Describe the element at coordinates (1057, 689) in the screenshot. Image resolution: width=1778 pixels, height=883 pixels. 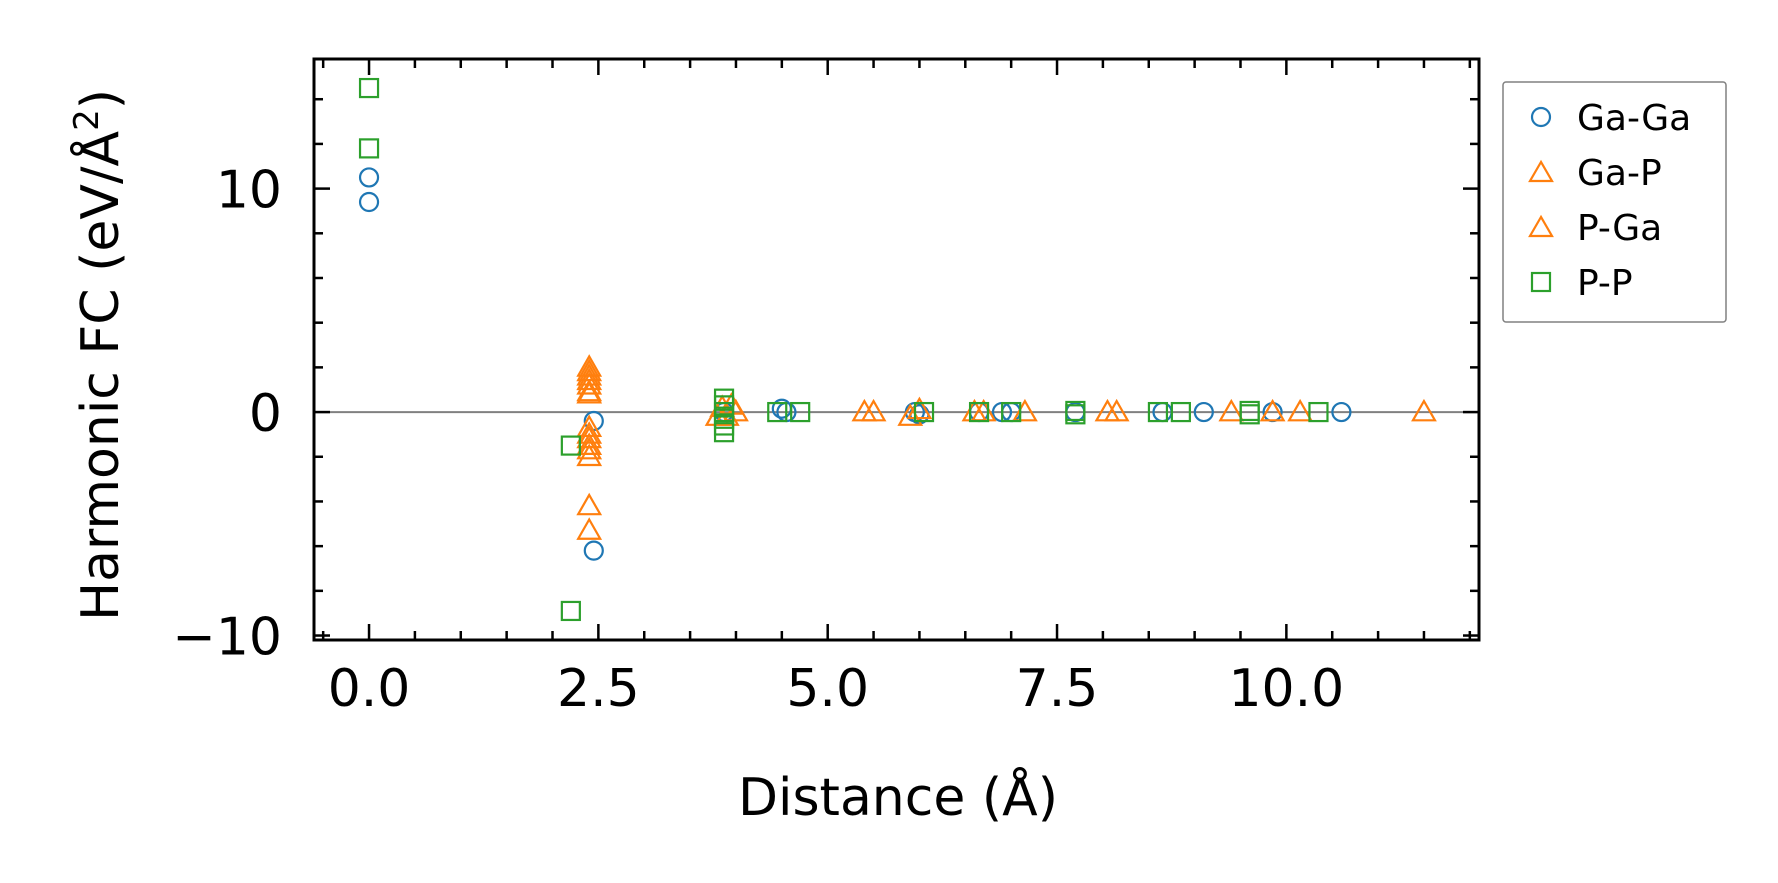
I see `x-tick-label: 7.5` at that location.